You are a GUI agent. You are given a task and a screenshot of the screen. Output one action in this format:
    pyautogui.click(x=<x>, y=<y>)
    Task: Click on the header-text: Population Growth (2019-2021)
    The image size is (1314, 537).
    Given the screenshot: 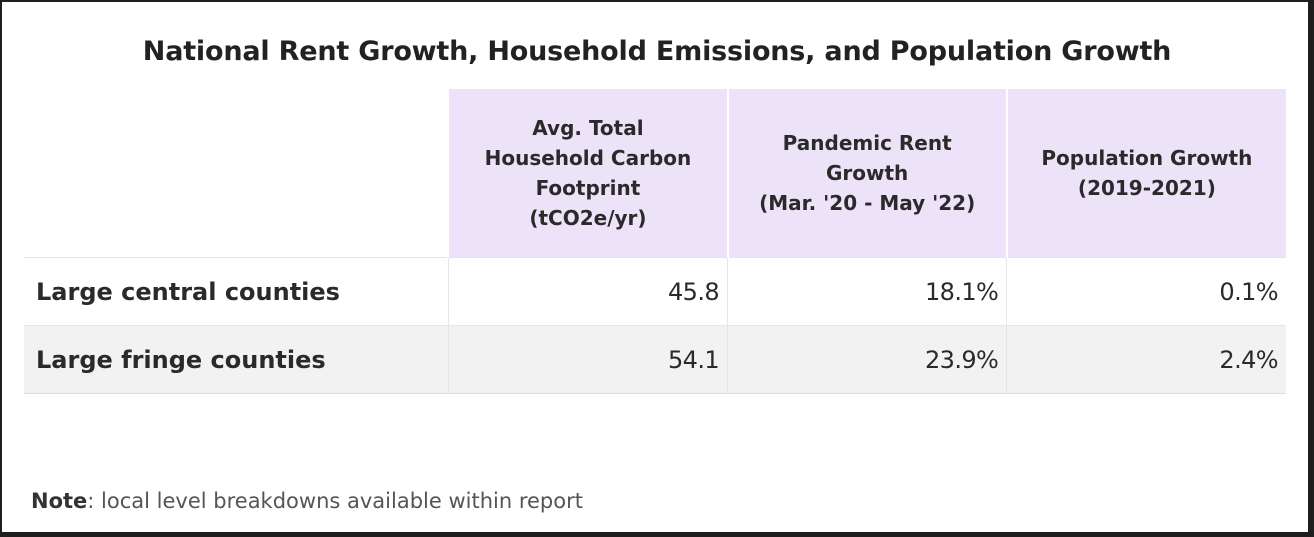 What is the action you would take?
    pyautogui.click(x=1147, y=173)
    